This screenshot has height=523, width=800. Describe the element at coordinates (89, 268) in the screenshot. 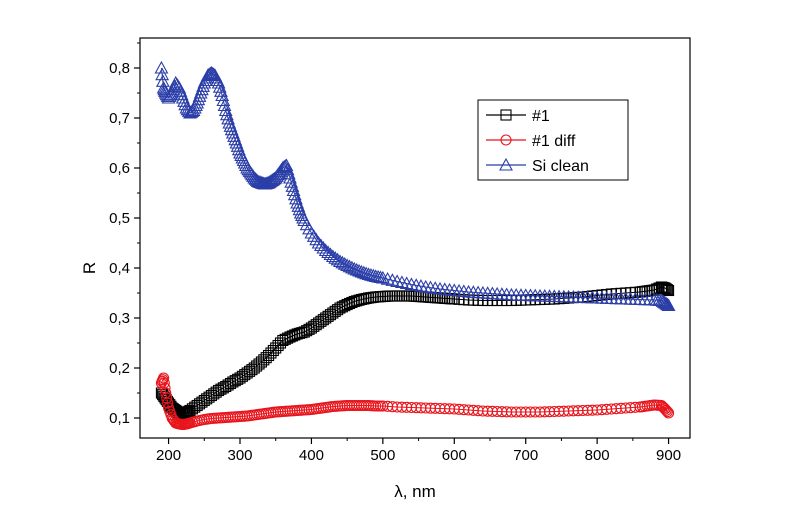

I see `y-axis-title: R` at that location.